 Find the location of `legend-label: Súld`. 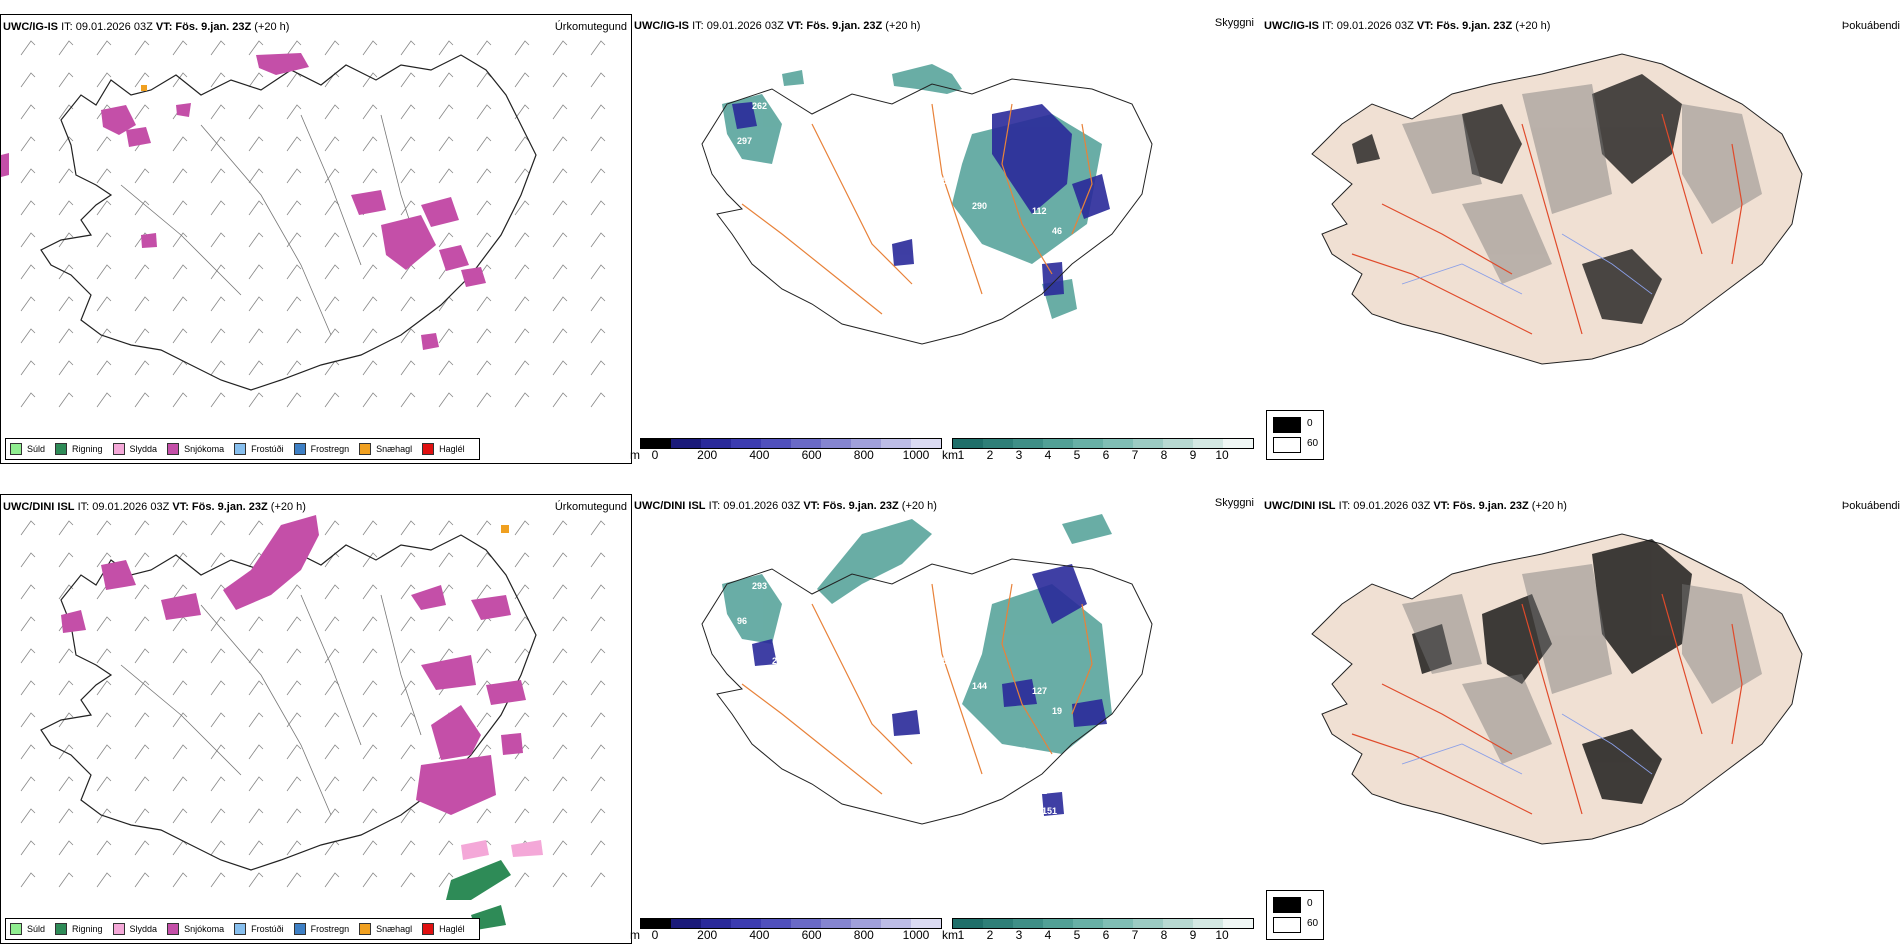

legend-label: Súld is located at coordinates (36, 929).